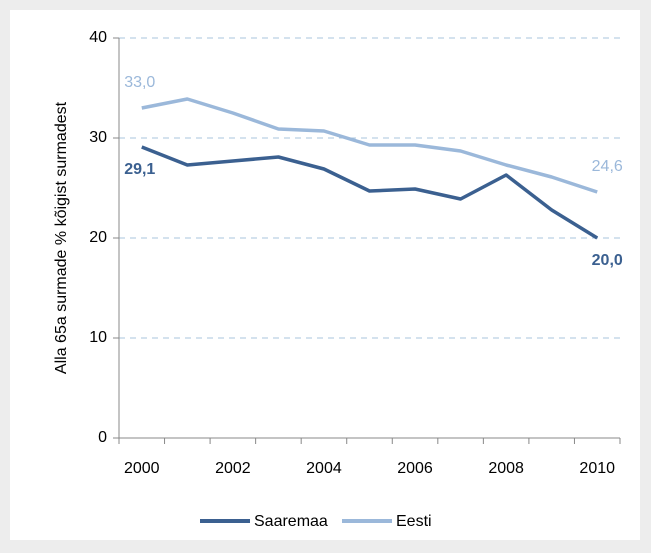 Image resolution: width=651 pixels, height=553 pixels. Describe the element at coordinates (291, 521) in the screenshot. I see `legend-label: Saaremaa` at that location.